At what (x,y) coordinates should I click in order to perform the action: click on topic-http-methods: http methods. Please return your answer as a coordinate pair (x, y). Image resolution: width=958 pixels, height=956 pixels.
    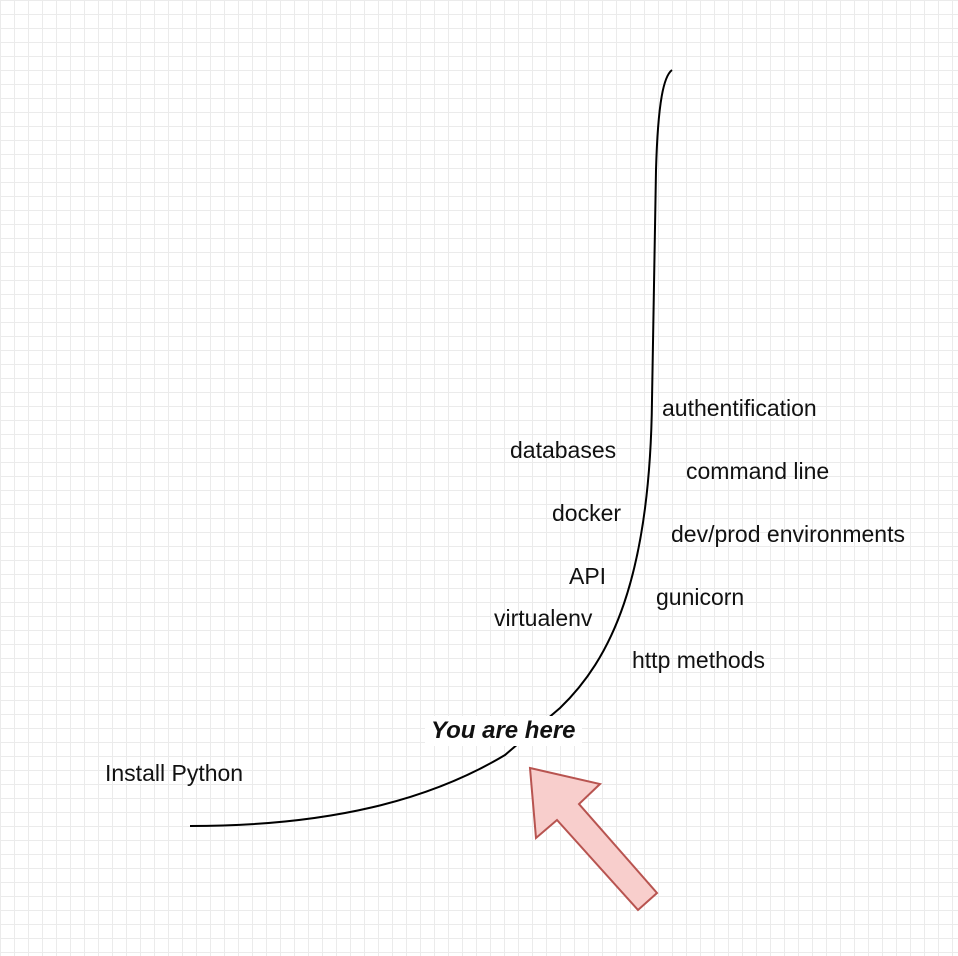
    Looking at the image, I should click on (698, 660).